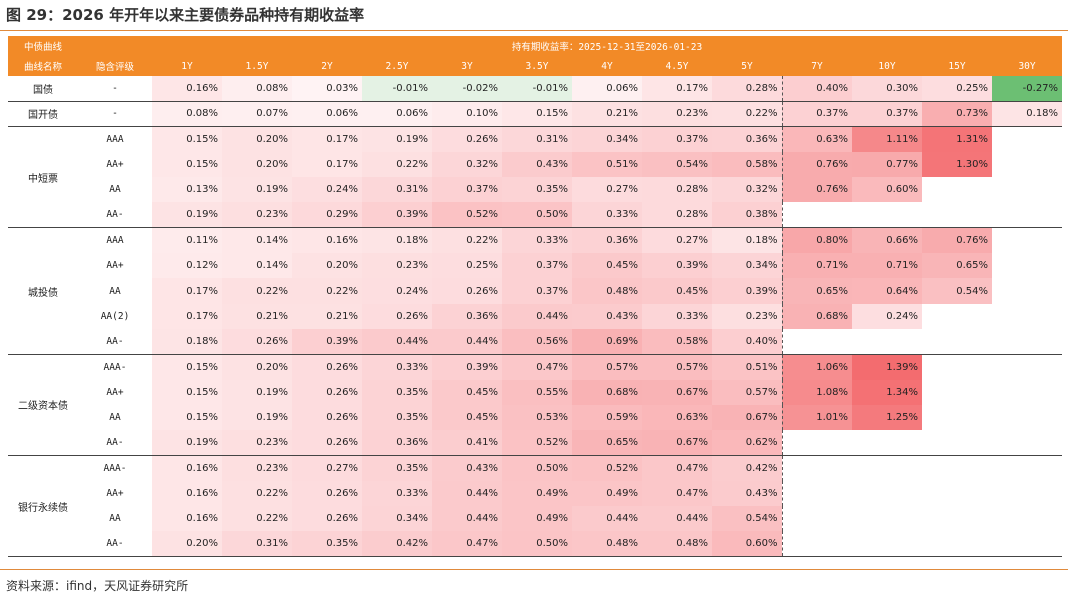 The width and height of the screenshot is (1080, 602). I want to click on yield-cell: 1.31%, so click(957, 139).